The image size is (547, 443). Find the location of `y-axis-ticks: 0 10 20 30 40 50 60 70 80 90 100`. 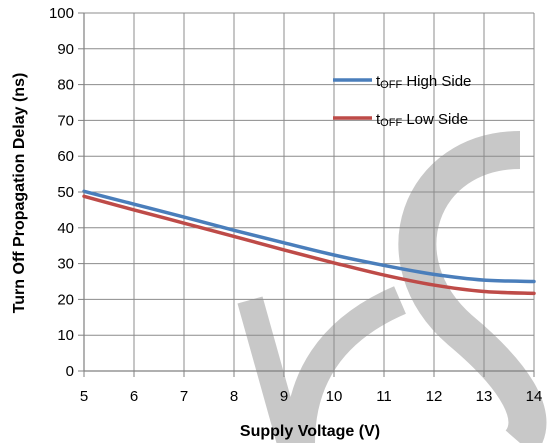

y-axis-ticks: 0 10 20 30 40 50 60 70 80 90 100 is located at coordinates (66, 192).